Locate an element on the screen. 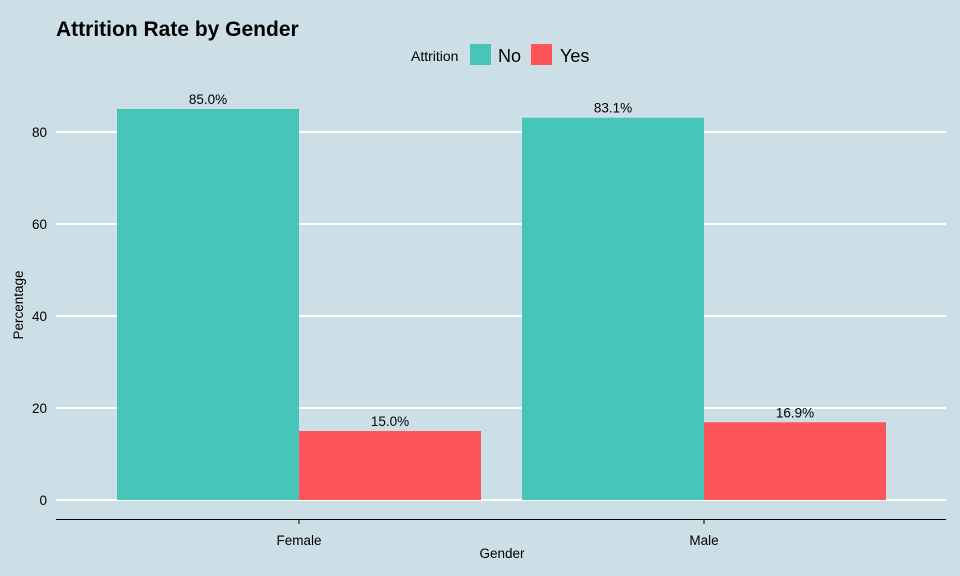 This screenshot has height=576, width=960. y-tick-label-40: 40 is located at coordinates (39, 316).